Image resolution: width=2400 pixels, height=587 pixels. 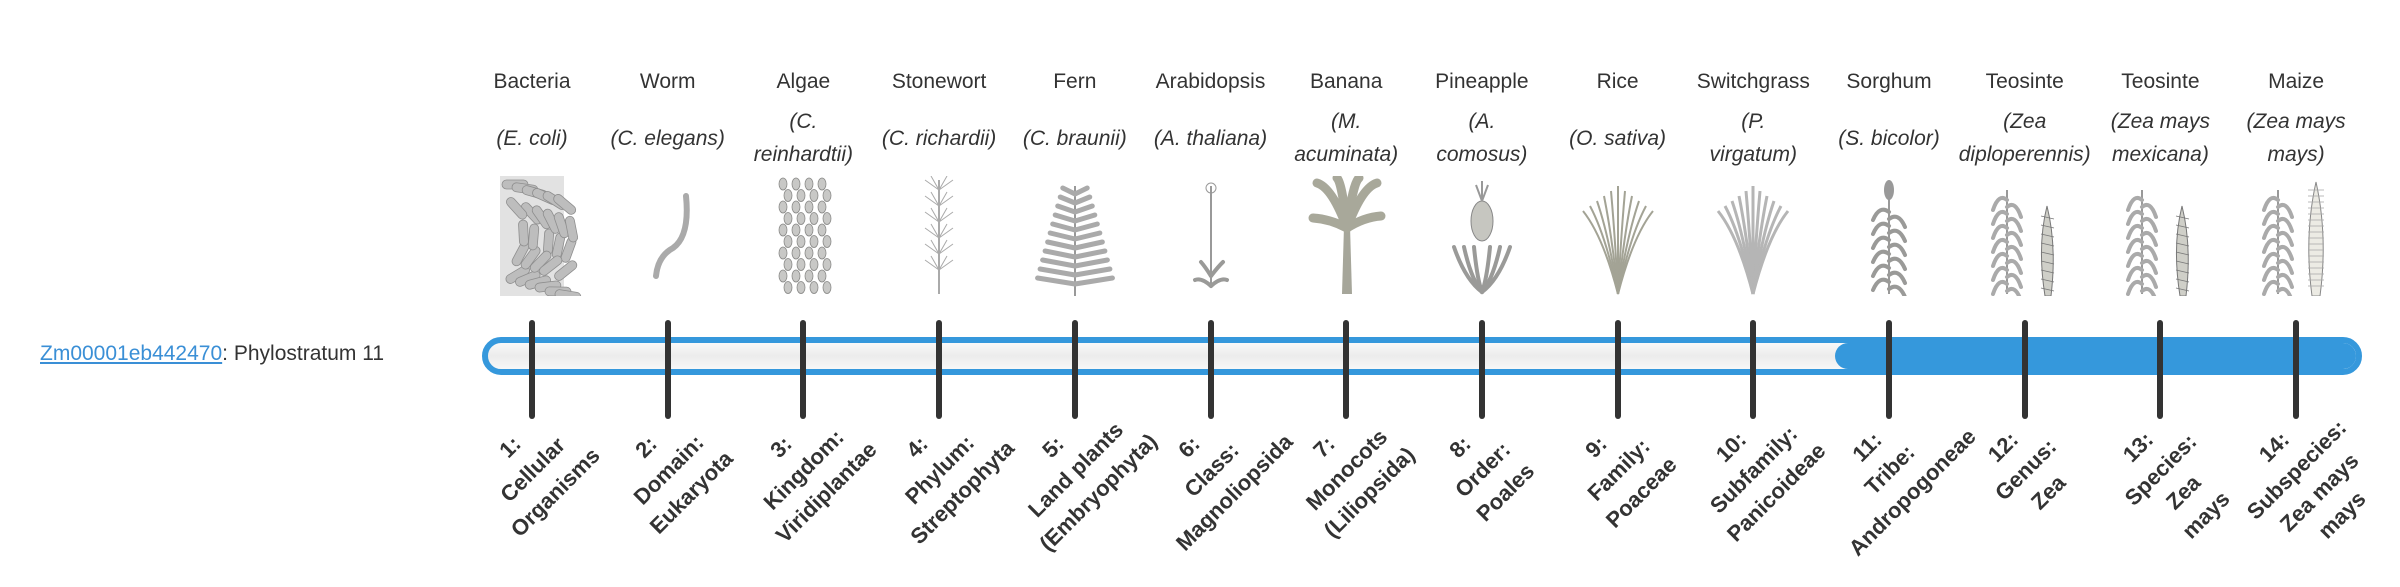 I want to click on gene-phylostratum-label: Zm00001eb442470: Phylostratum 11, so click(x=212, y=354).